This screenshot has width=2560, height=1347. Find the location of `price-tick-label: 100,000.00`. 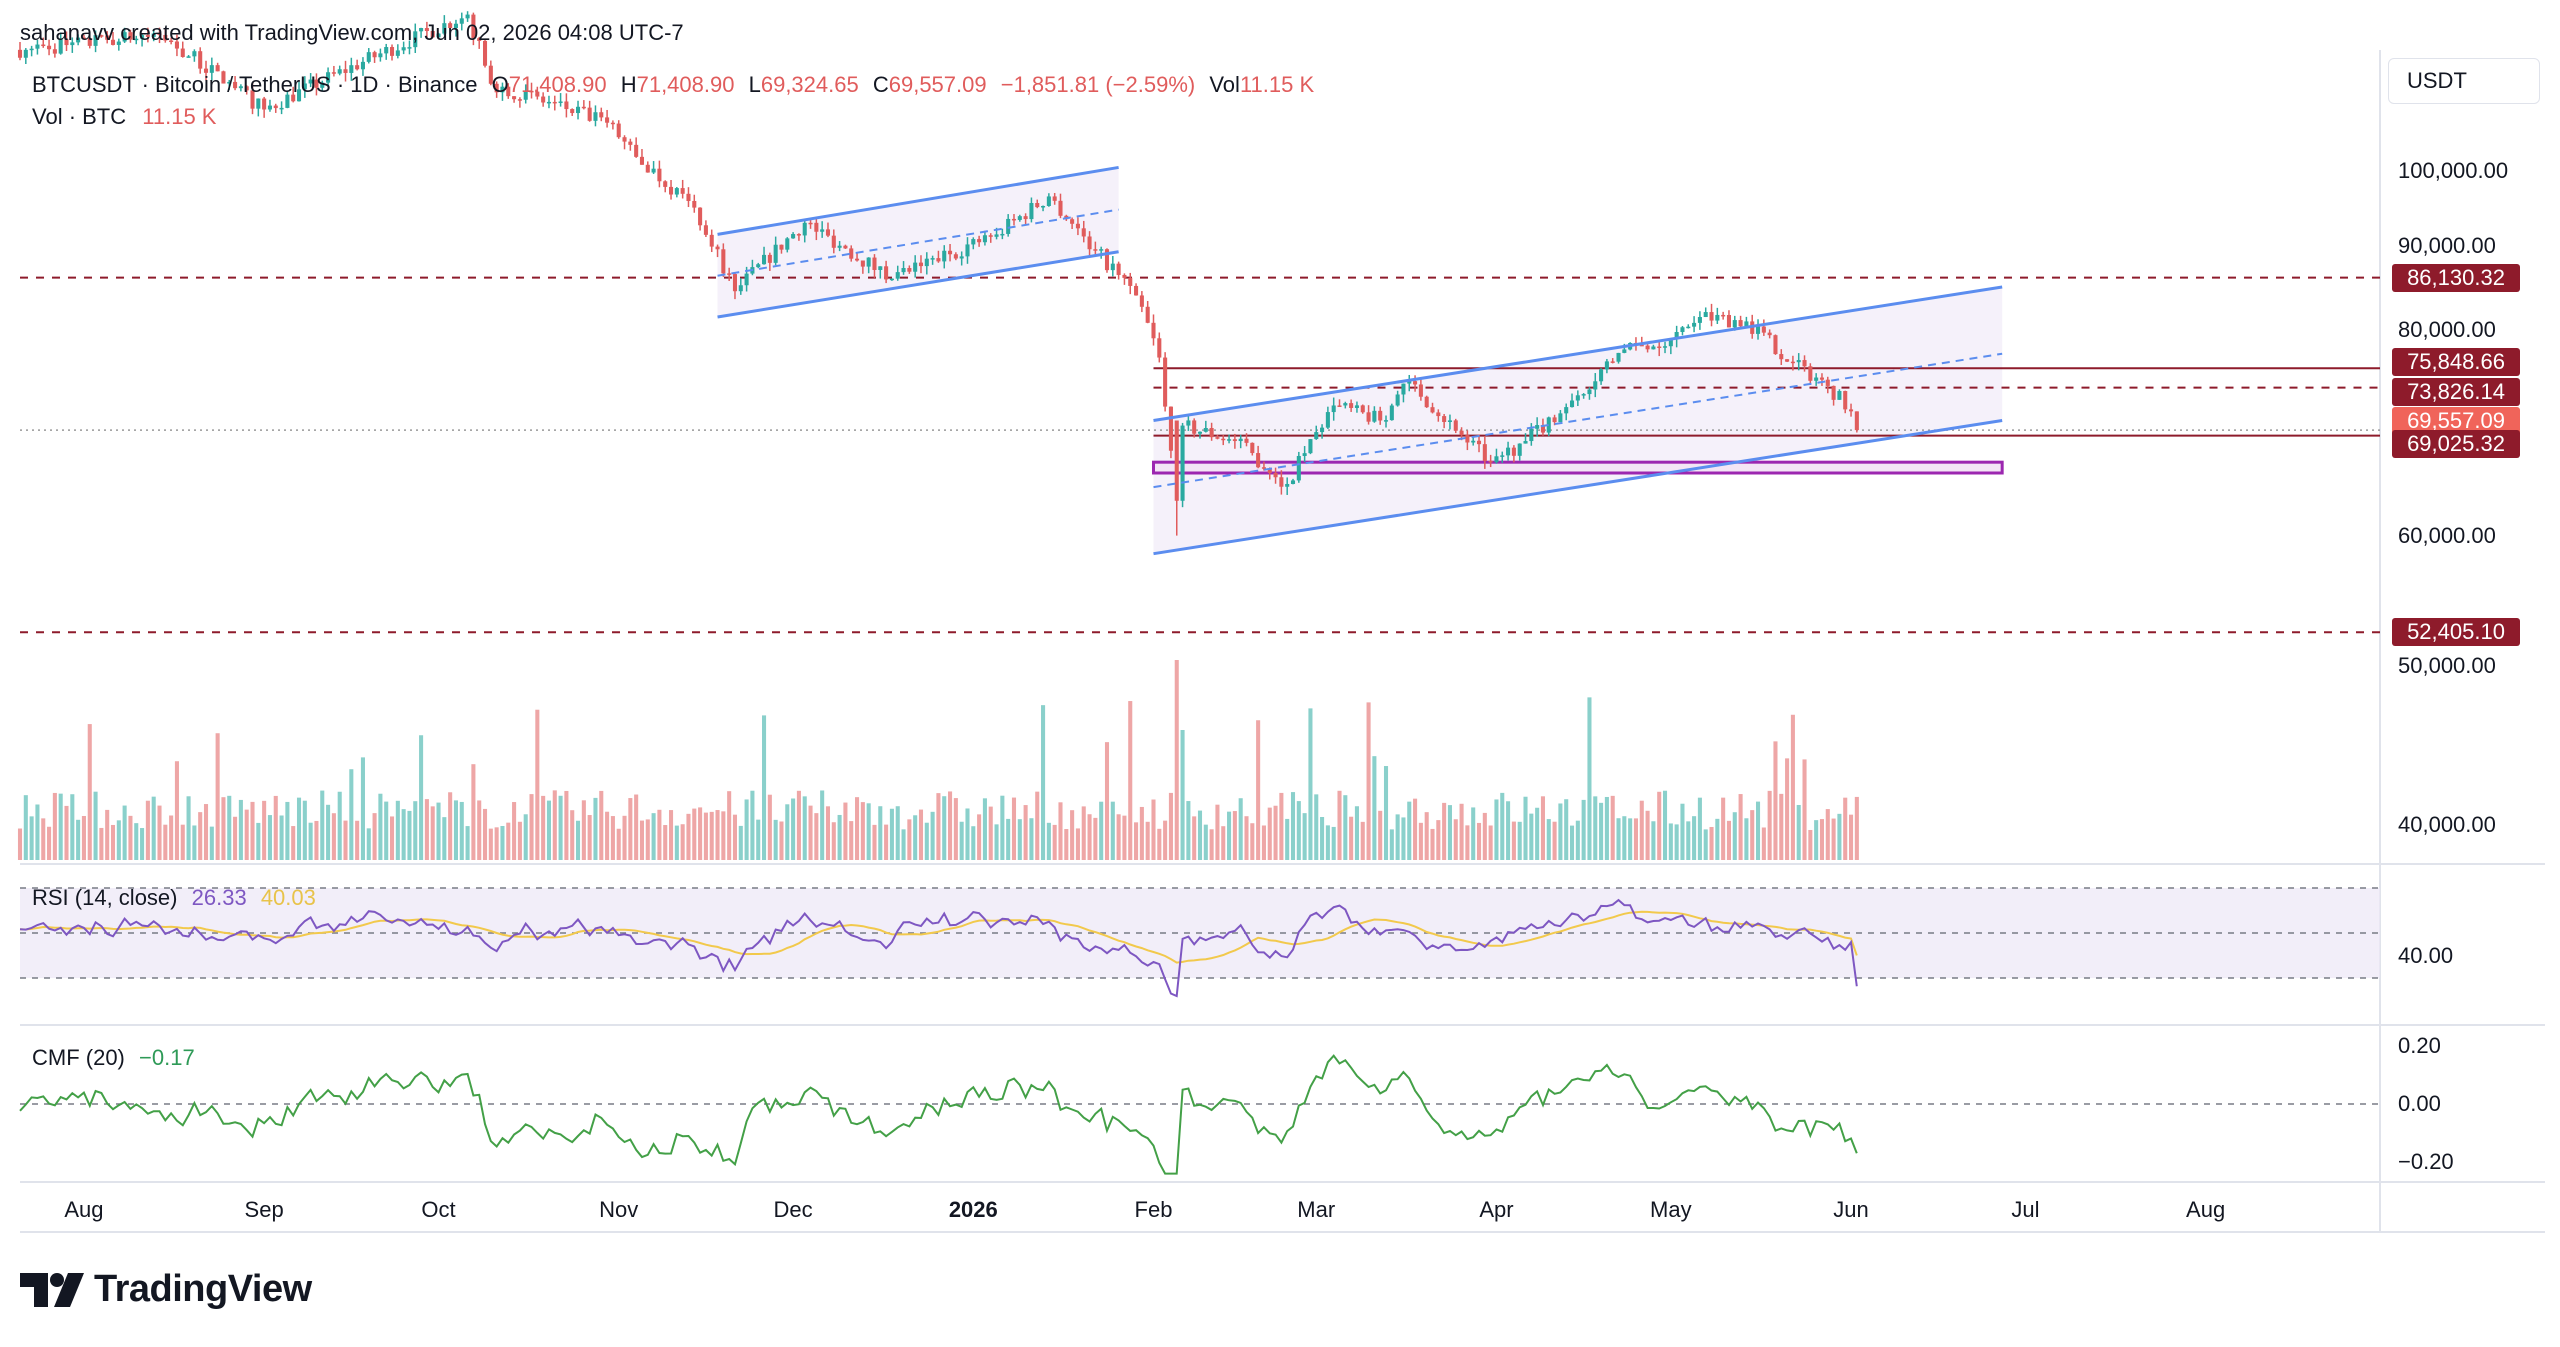

price-tick-label: 100,000.00 is located at coordinates (2453, 170).